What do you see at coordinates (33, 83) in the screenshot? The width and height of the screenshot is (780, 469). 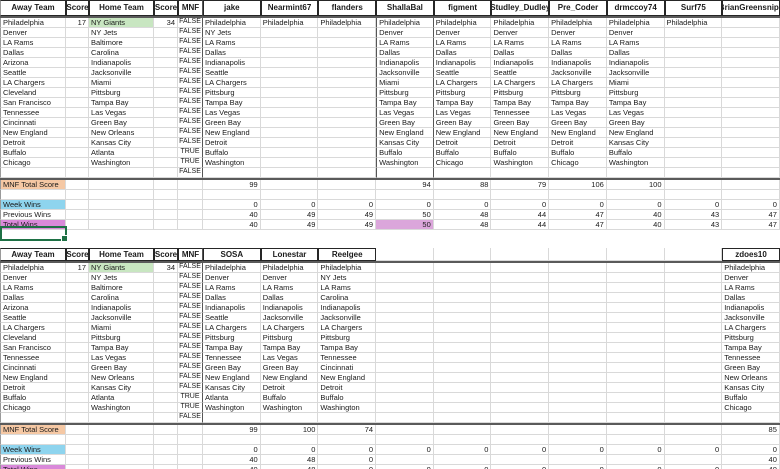 I see `away-team-cell: LA Chargers` at bounding box center [33, 83].